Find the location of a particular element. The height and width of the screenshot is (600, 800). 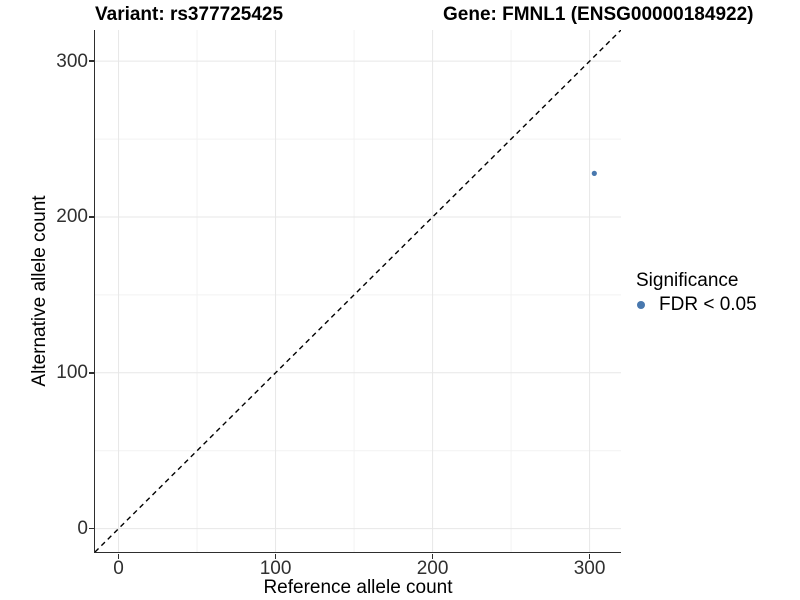

y-tick-label: 300 is located at coordinates (72, 61).